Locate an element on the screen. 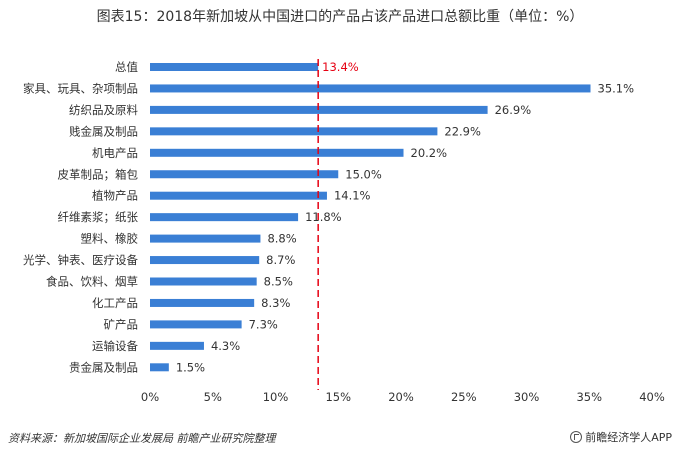 Image resolution: width=680 pixels, height=455 pixels. category-label: 皮革制品；箱包 is located at coordinates (98, 174).